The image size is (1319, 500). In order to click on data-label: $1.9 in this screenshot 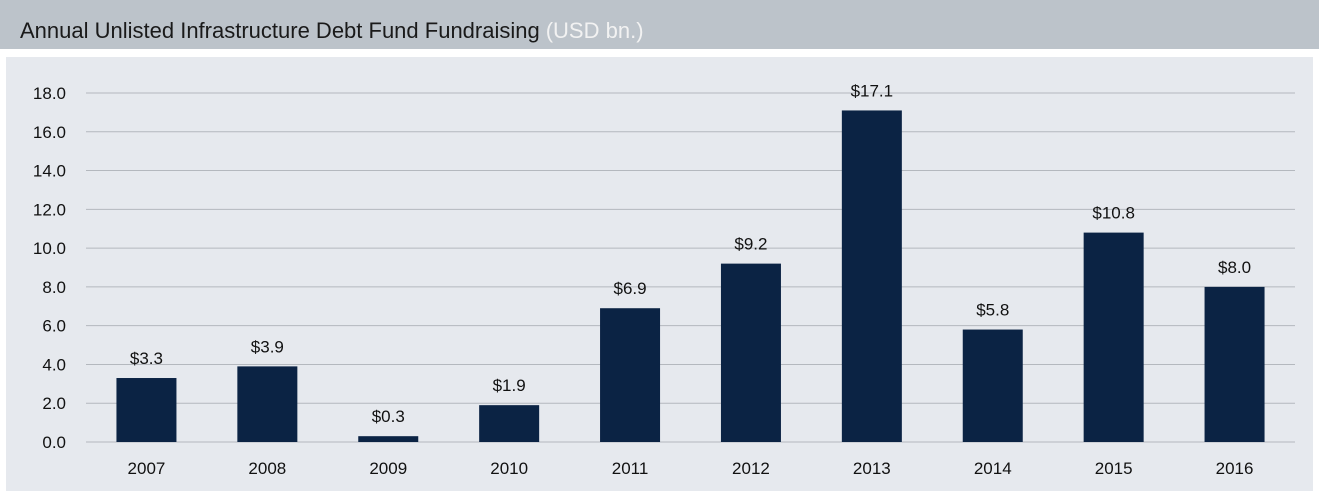, I will do `click(509, 385)`.